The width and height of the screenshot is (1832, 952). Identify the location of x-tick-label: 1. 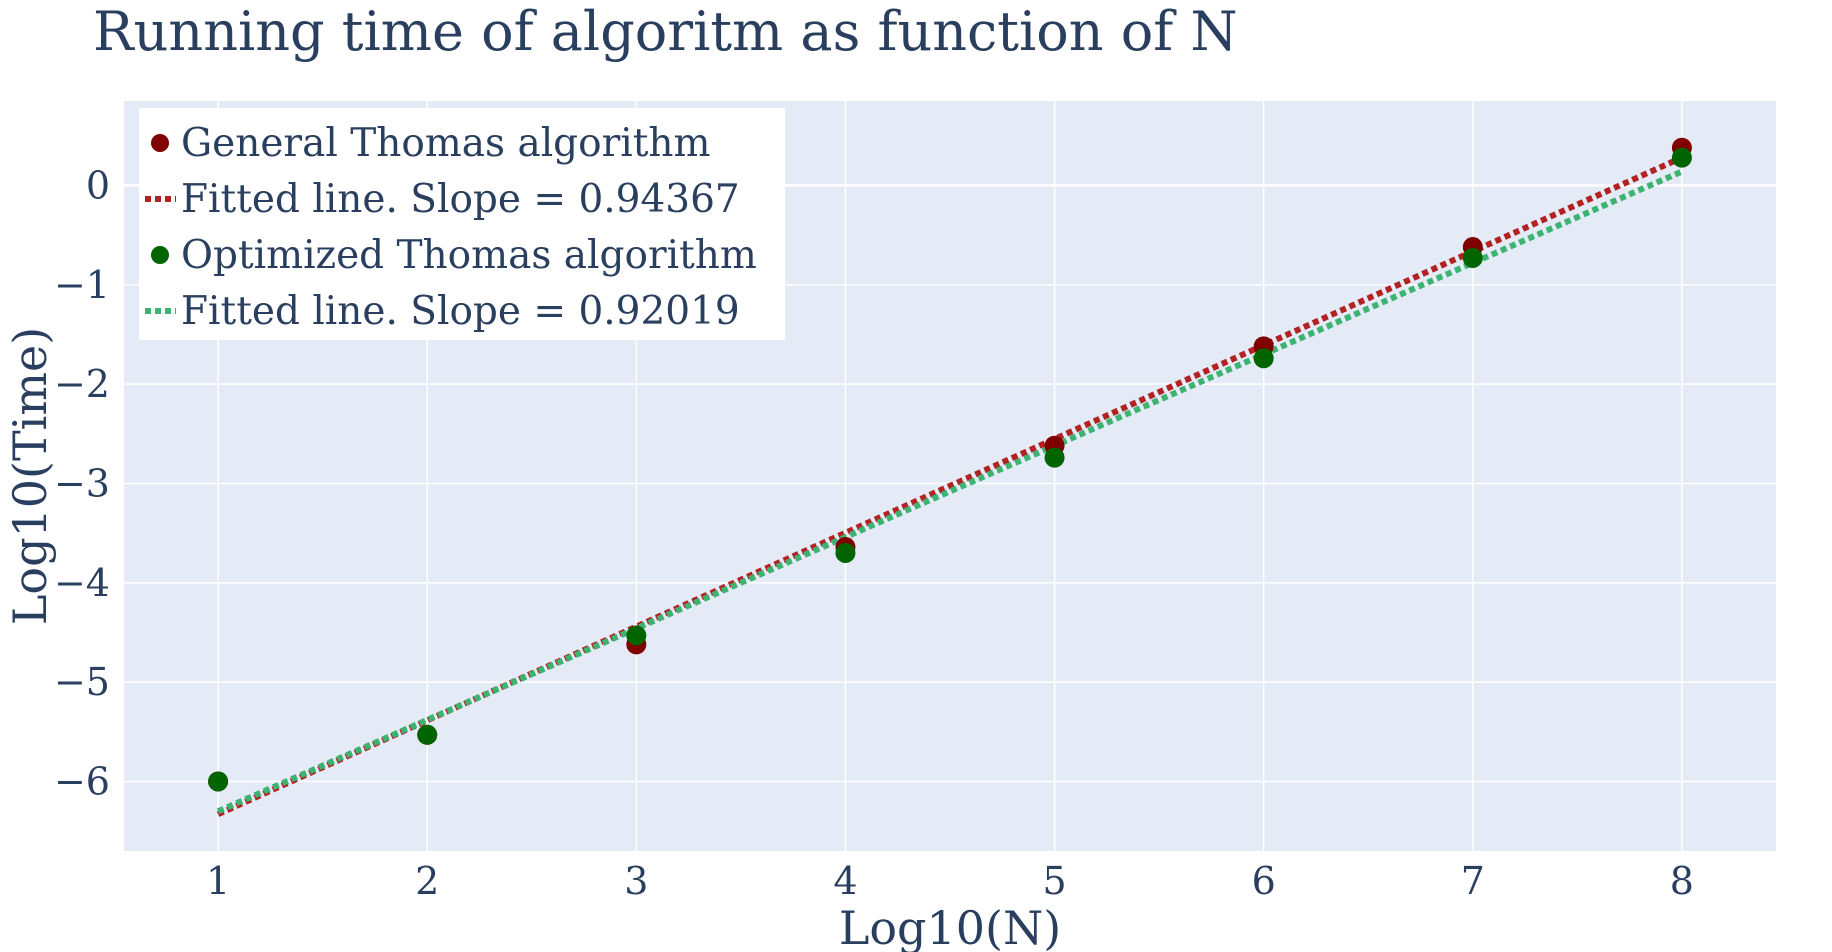
(218, 881).